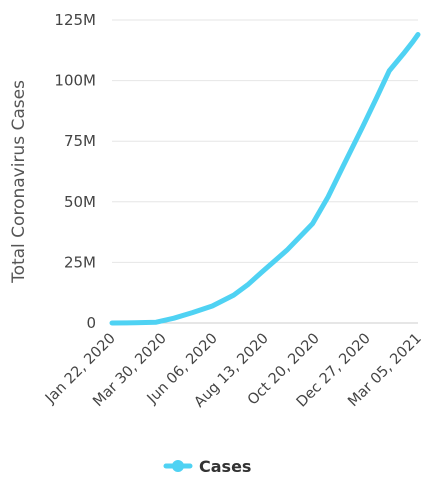  What do you see at coordinates (91, 323) in the screenshot?
I see `y-tick-label: 0` at bounding box center [91, 323].